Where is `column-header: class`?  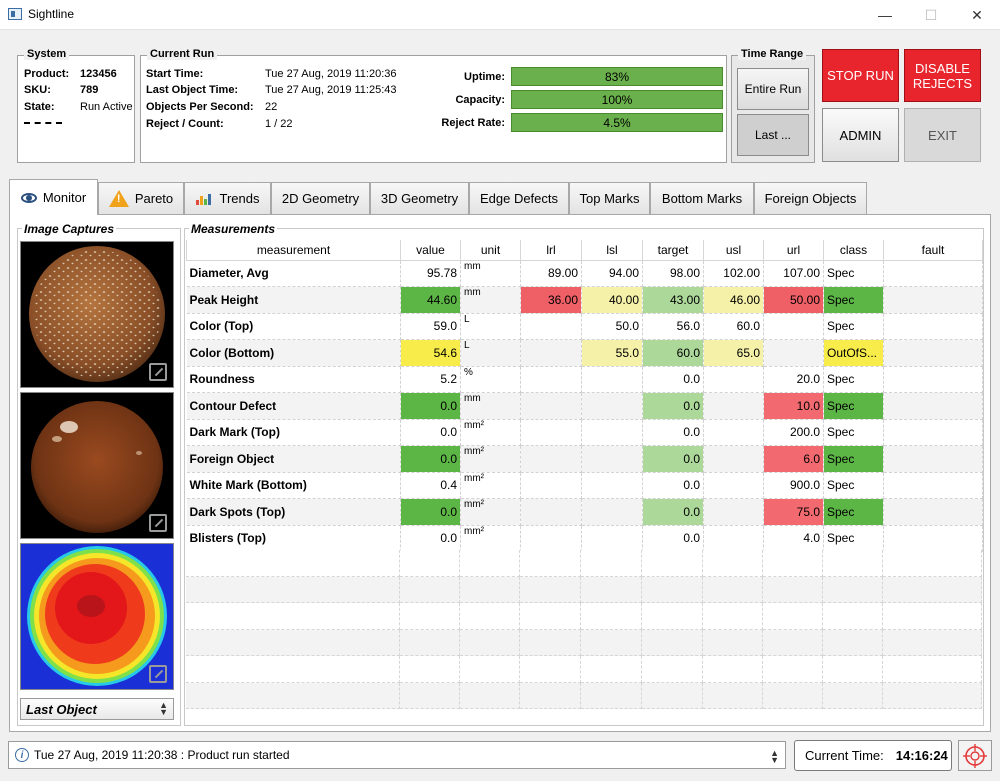
column-header: class is located at coordinates (853, 250).